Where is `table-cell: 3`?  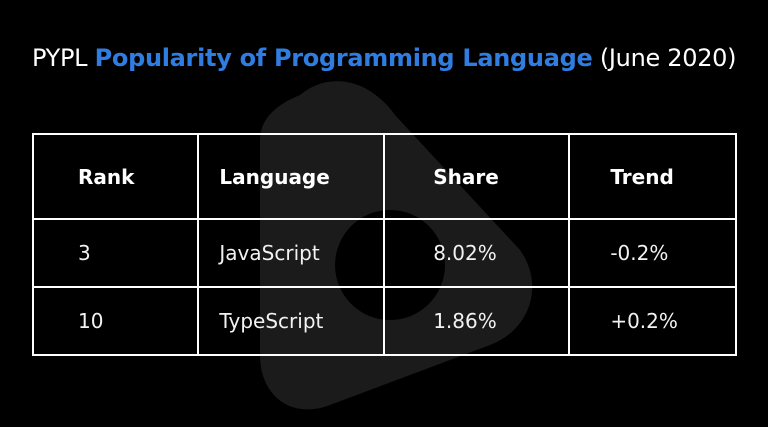 table-cell: 3 is located at coordinates (115, 253).